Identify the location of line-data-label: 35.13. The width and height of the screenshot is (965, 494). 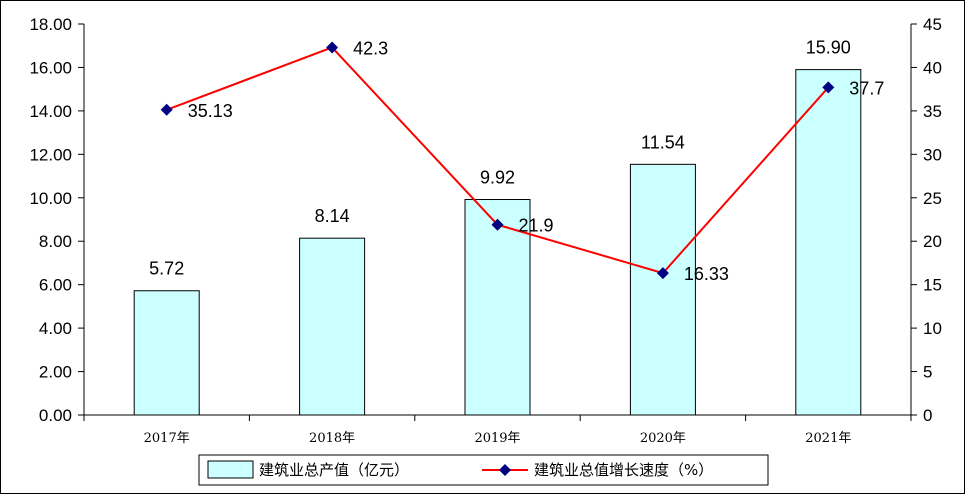
(210, 111).